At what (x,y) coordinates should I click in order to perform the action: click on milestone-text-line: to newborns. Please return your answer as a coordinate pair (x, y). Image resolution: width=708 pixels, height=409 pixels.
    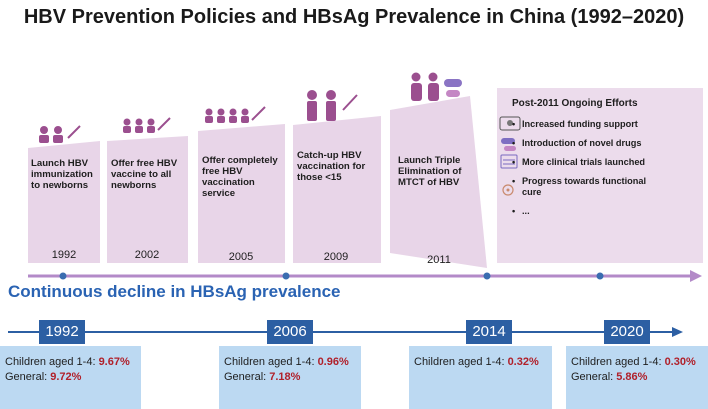
    Looking at the image, I should click on (60, 185).